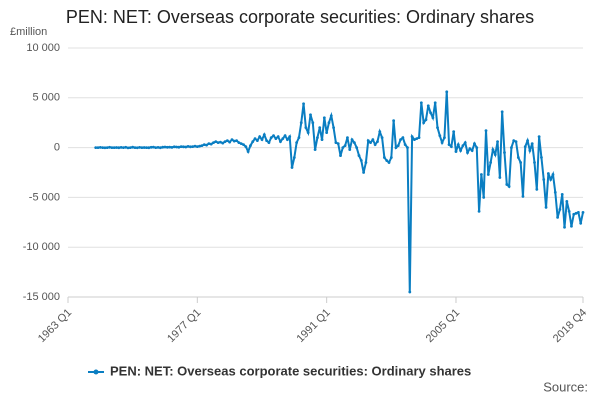  I want to click on y-tick-label: -15 000, so click(41, 297).